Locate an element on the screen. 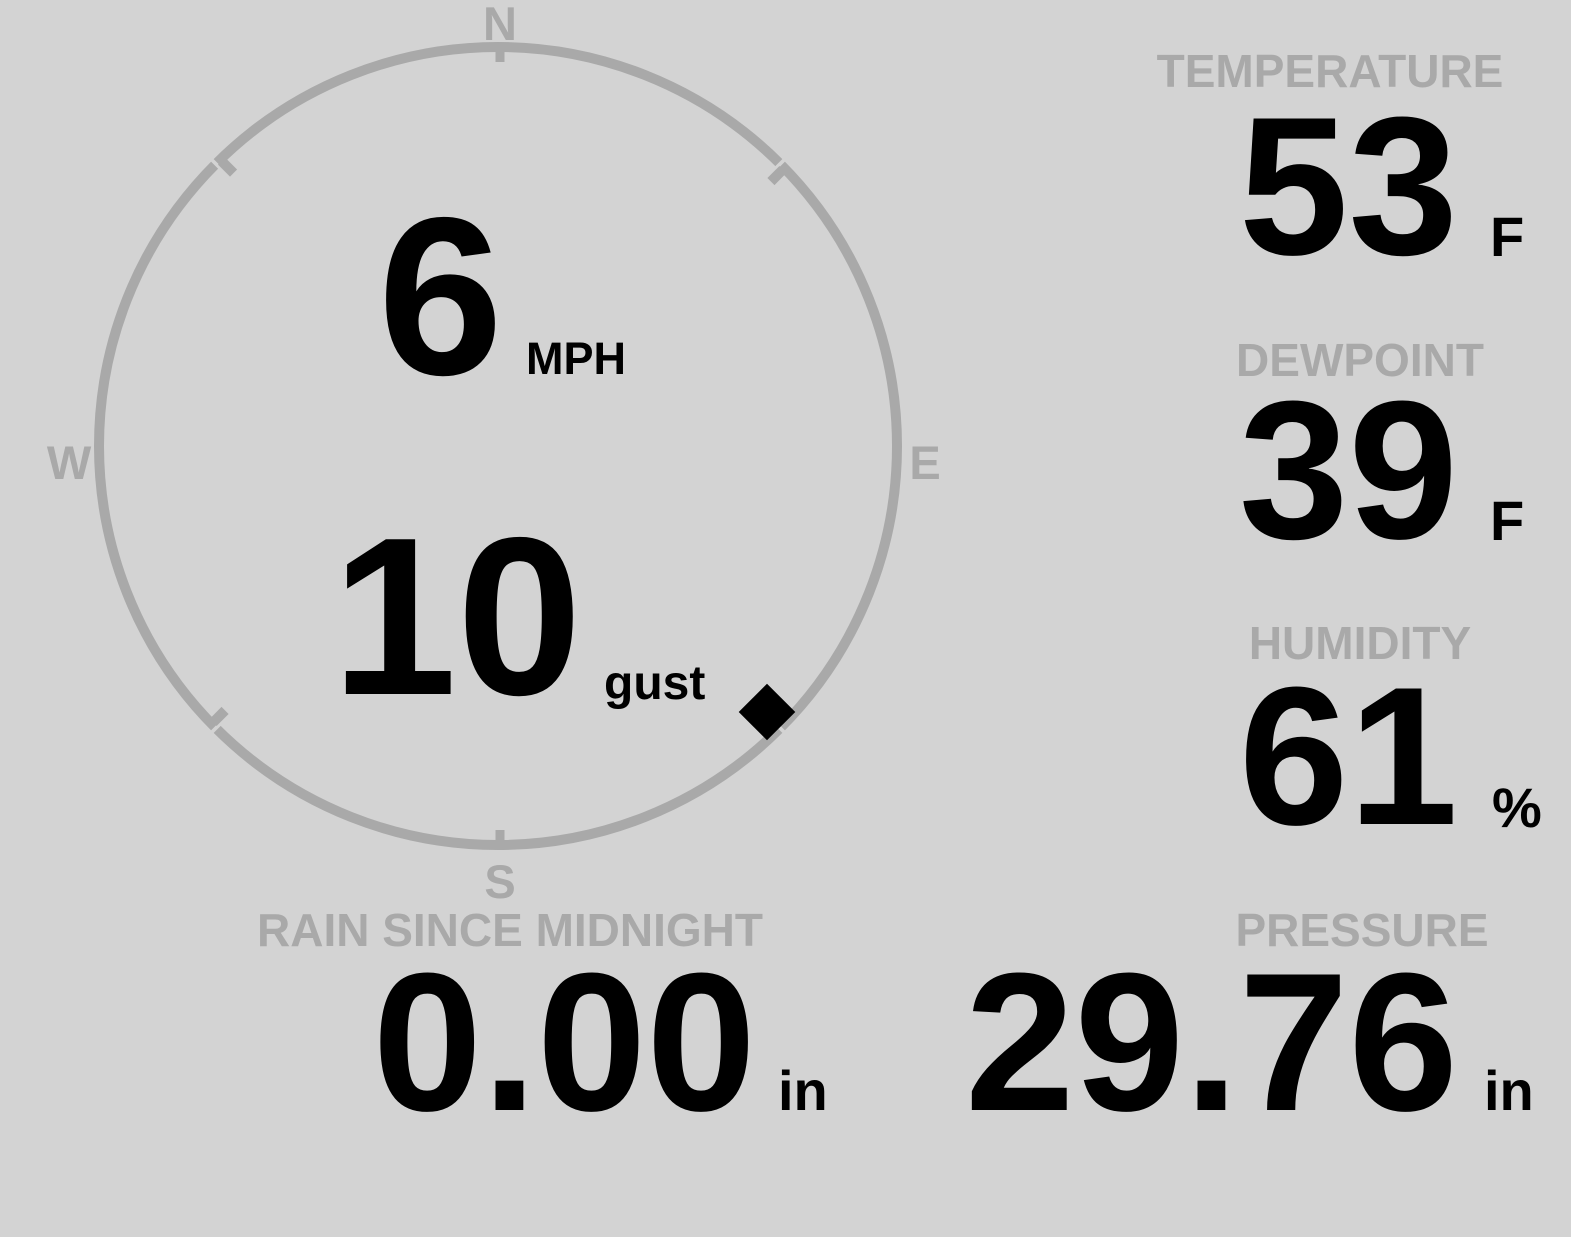  metric-temperature-unit: F is located at coordinates (1507, 236).